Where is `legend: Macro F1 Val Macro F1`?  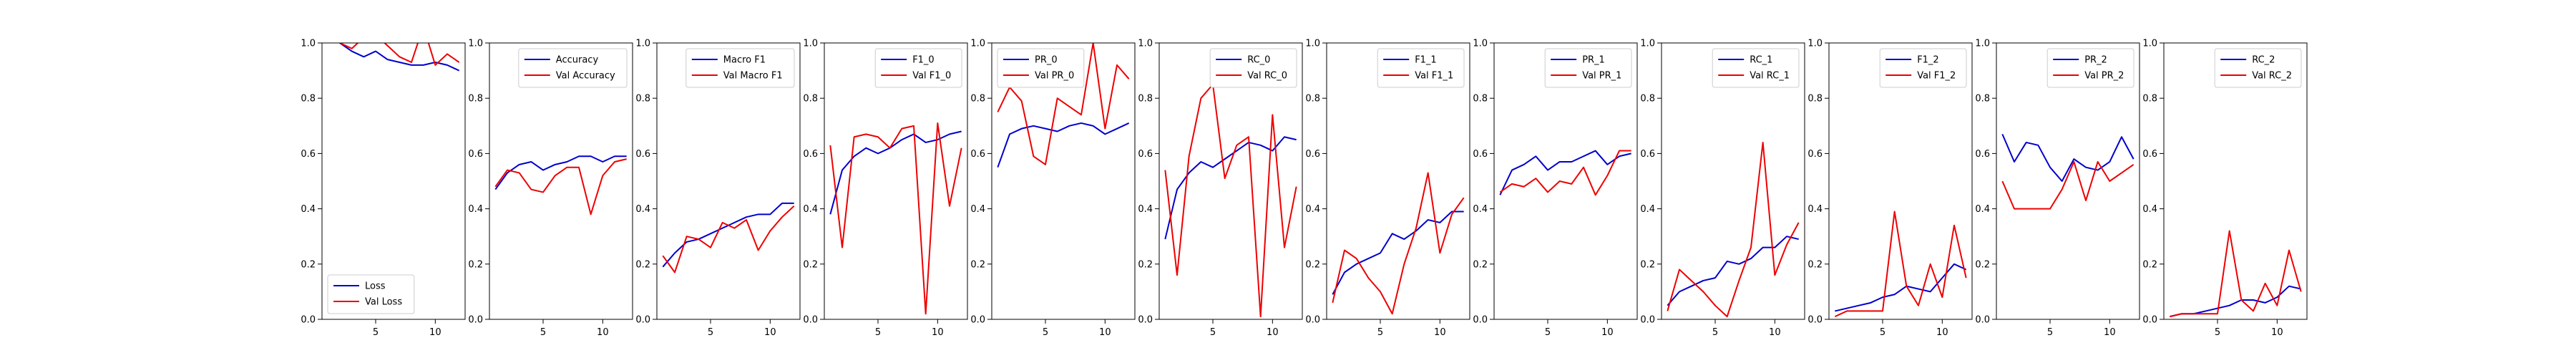
legend: Macro F1 Val Macro F1 is located at coordinates (740, 68).